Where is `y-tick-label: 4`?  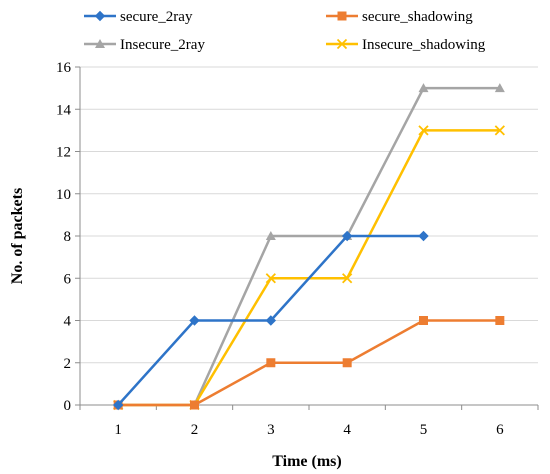 y-tick-label: 4 is located at coordinates (68, 322).